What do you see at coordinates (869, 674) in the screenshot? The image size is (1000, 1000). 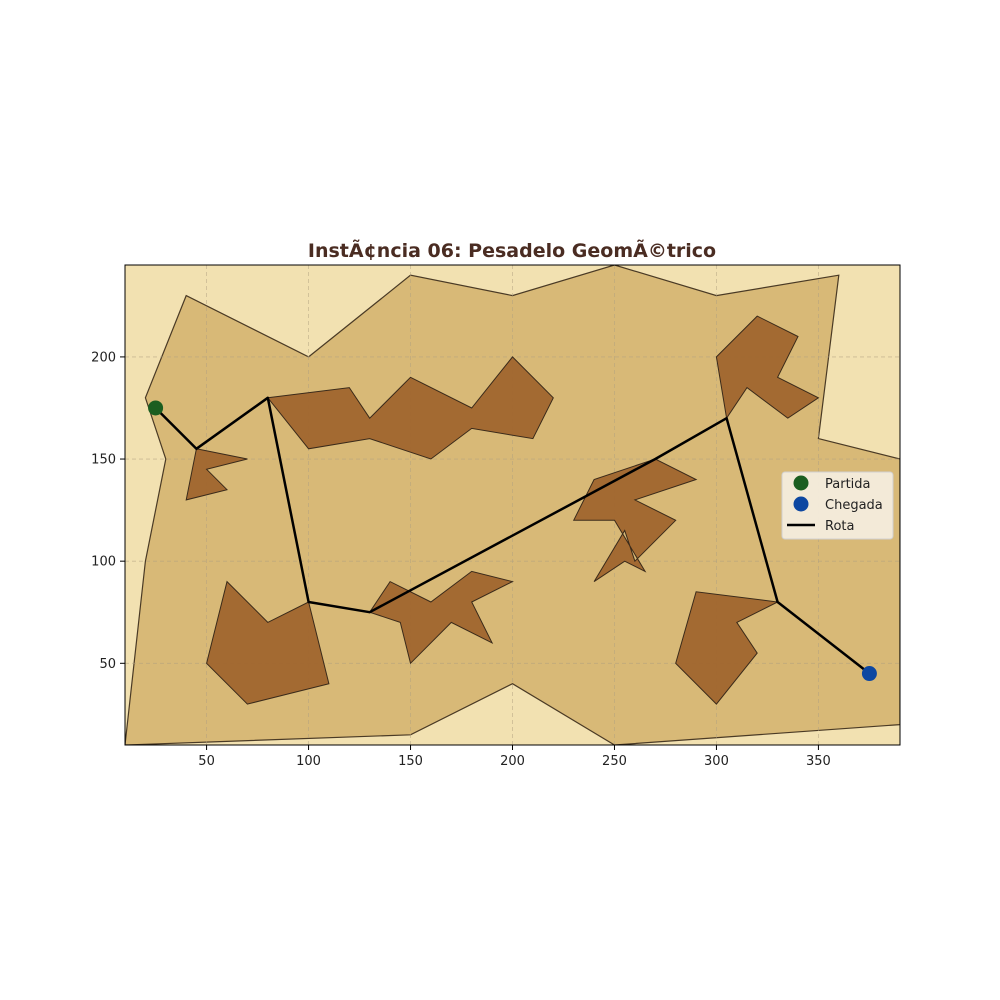 I see `end-point` at bounding box center [869, 674].